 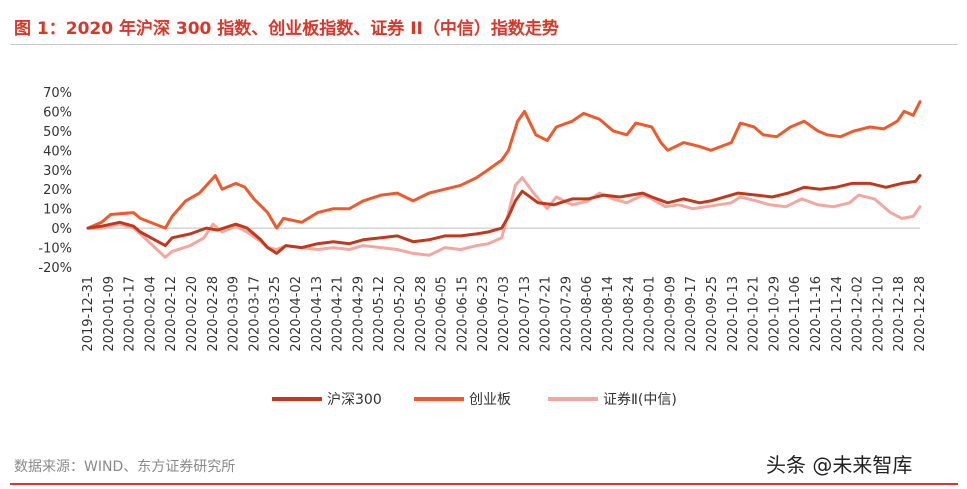 What do you see at coordinates (899, 314) in the screenshot?
I see `x-tick-label: 2020-12-18` at bounding box center [899, 314].